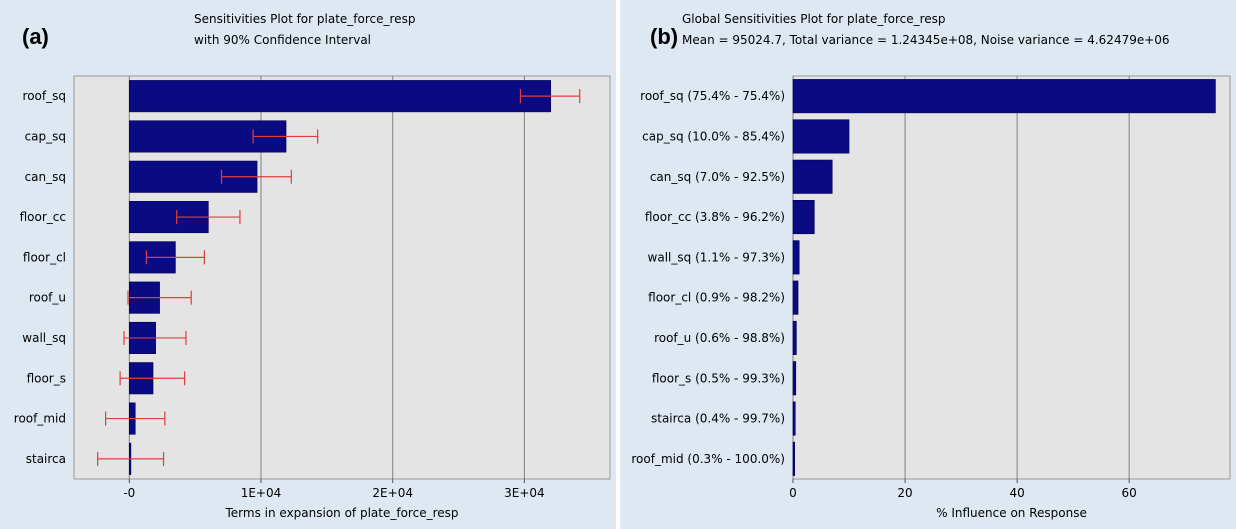 The image size is (1236, 529). Describe the element at coordinates (715, 217) in the screenshot. I see `category-label: floor_cc (3.8% - 96.2%)` at that location.